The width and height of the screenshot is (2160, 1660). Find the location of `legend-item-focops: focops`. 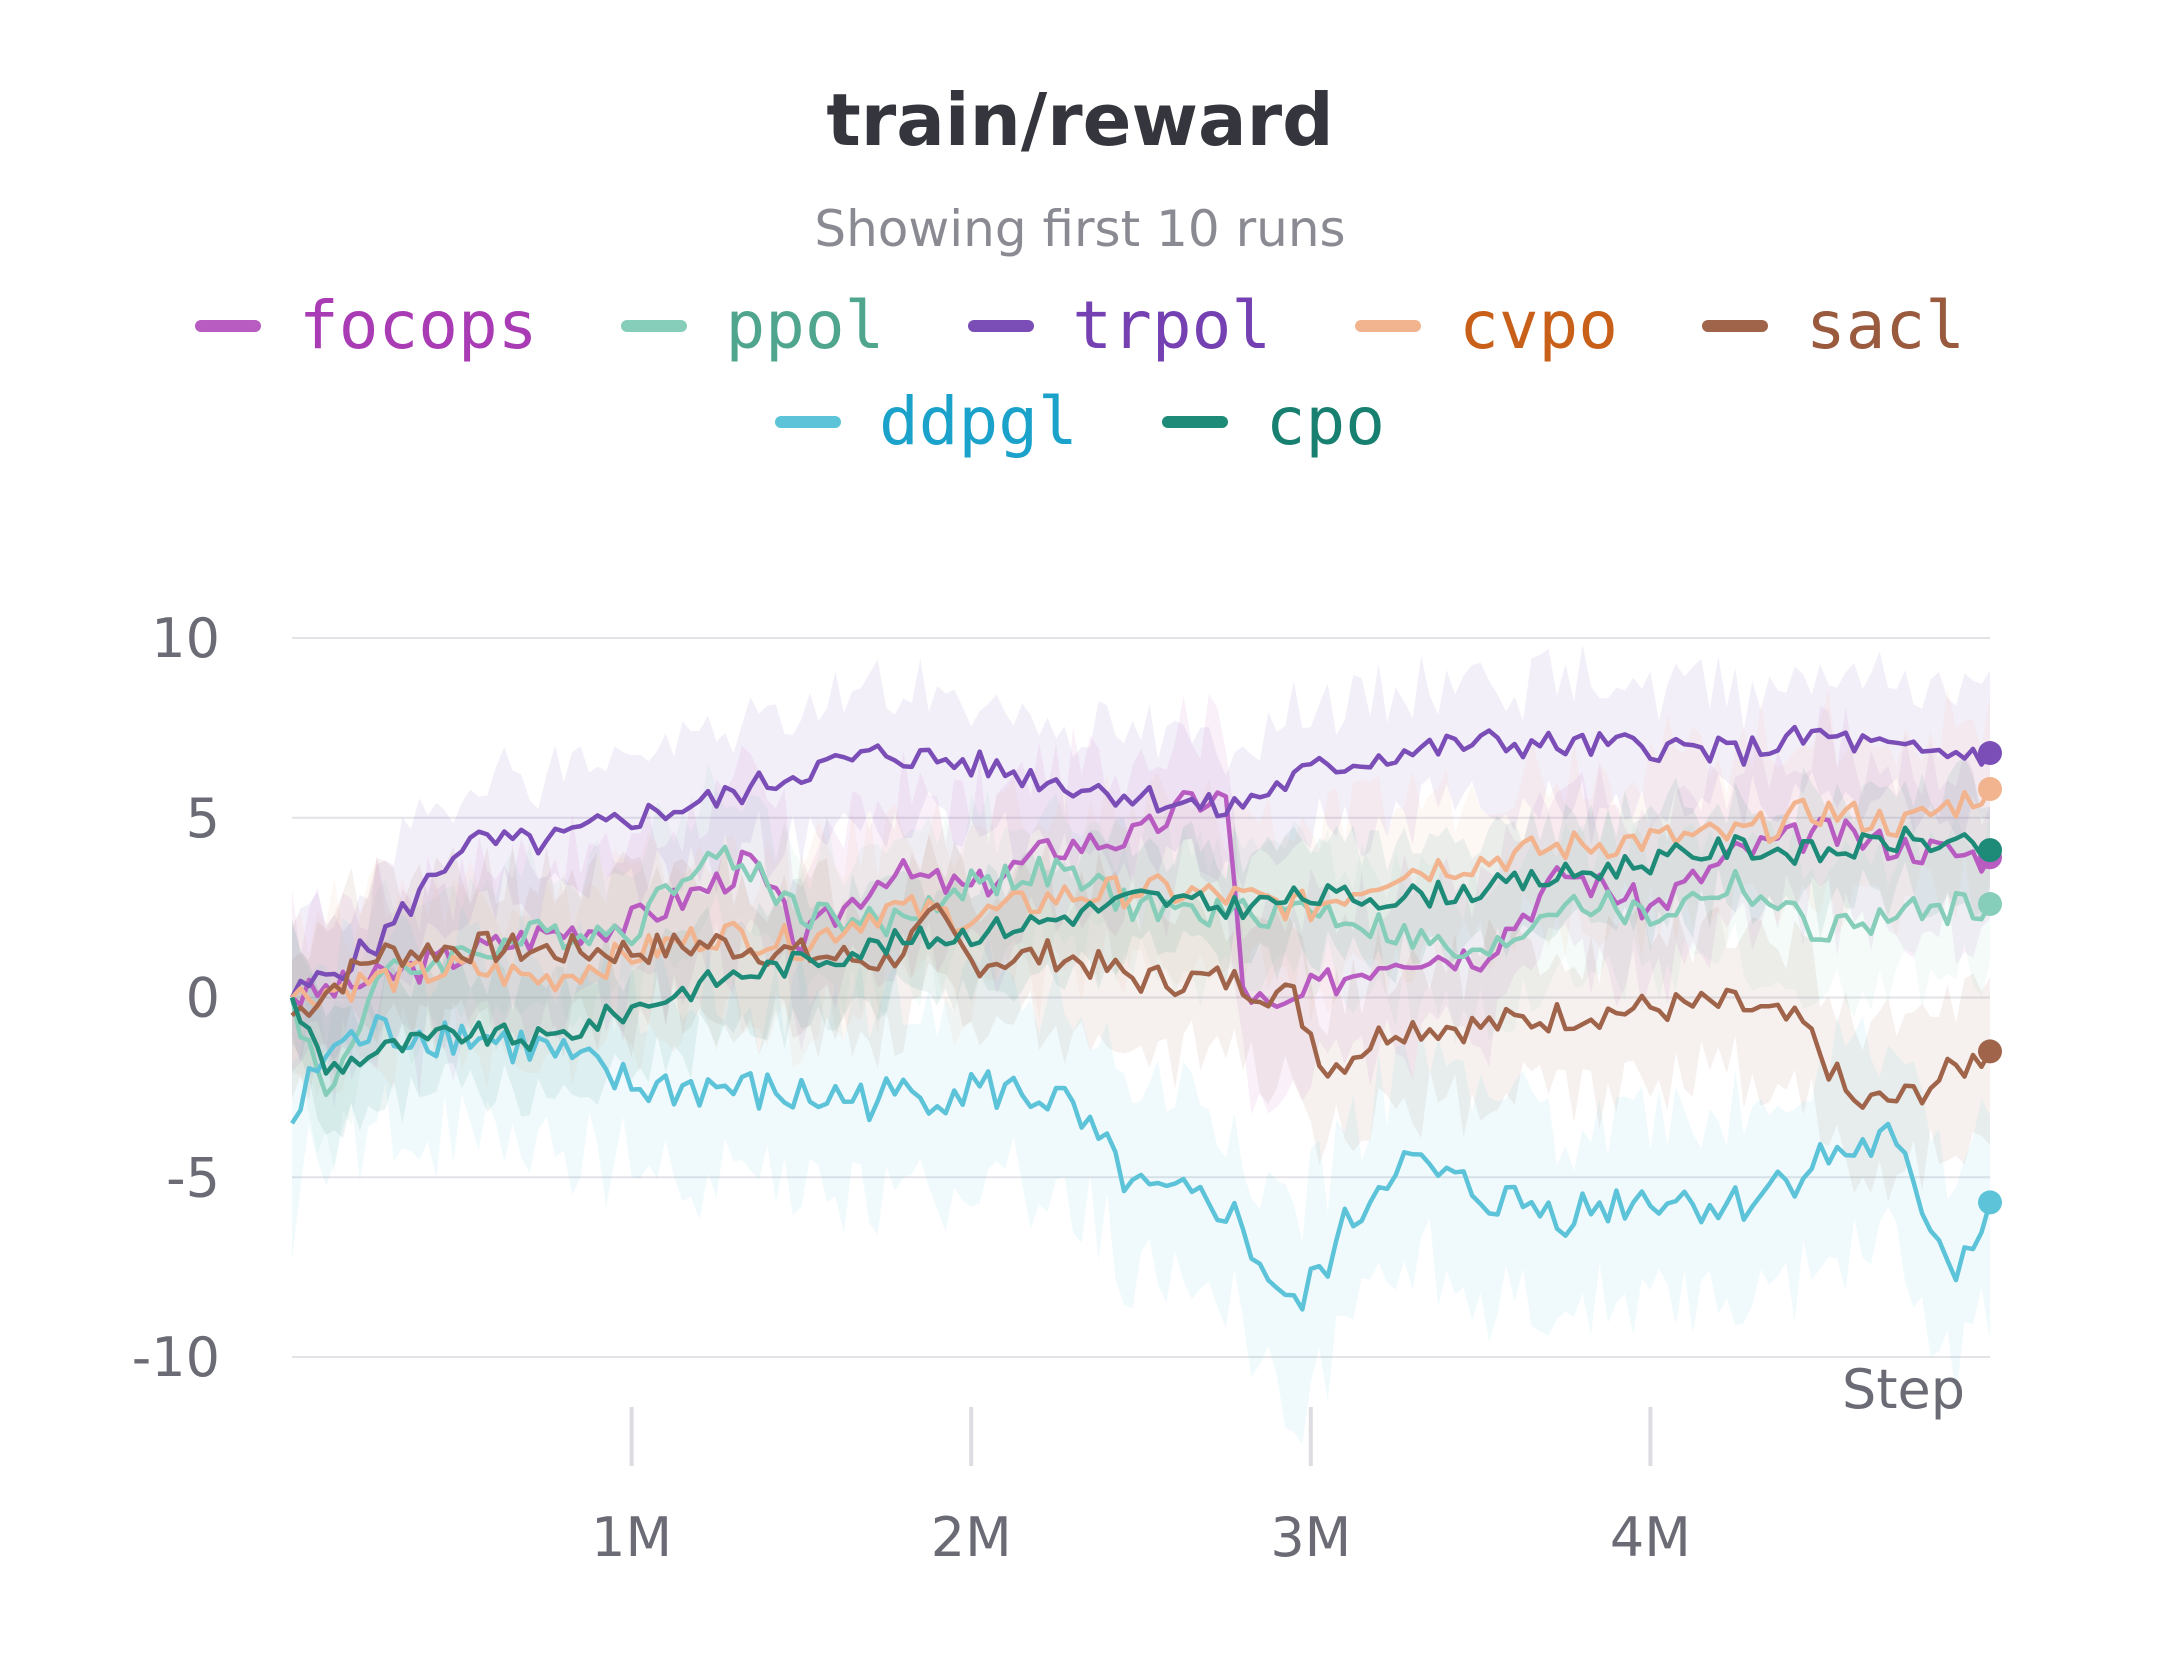

legend-item-focops: focops is located at coordinates (366, 326).